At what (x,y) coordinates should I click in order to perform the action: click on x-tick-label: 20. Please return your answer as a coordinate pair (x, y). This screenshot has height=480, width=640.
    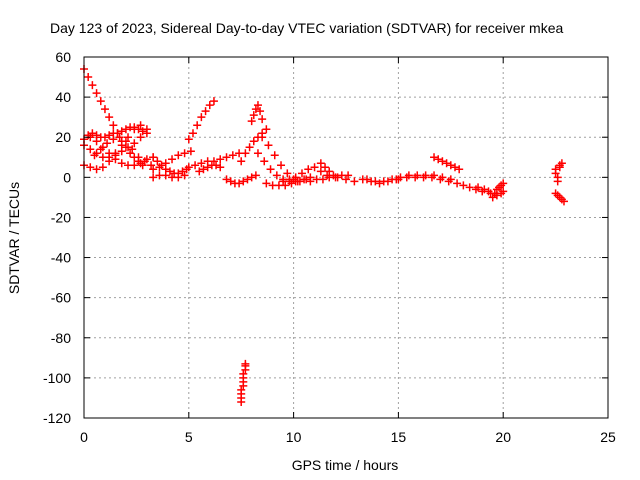
    Looking at the image, I should click on (503, 437).